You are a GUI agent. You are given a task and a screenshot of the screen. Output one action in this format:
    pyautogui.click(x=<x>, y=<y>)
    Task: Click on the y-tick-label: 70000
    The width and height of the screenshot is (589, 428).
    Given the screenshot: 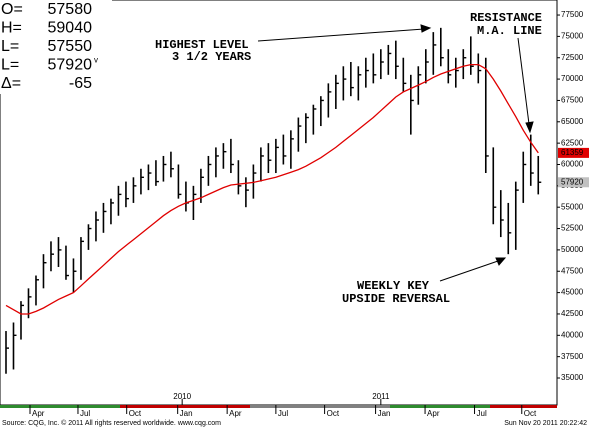 What is the action you would take?
    pyautogui.click(x=572, y=78)
    